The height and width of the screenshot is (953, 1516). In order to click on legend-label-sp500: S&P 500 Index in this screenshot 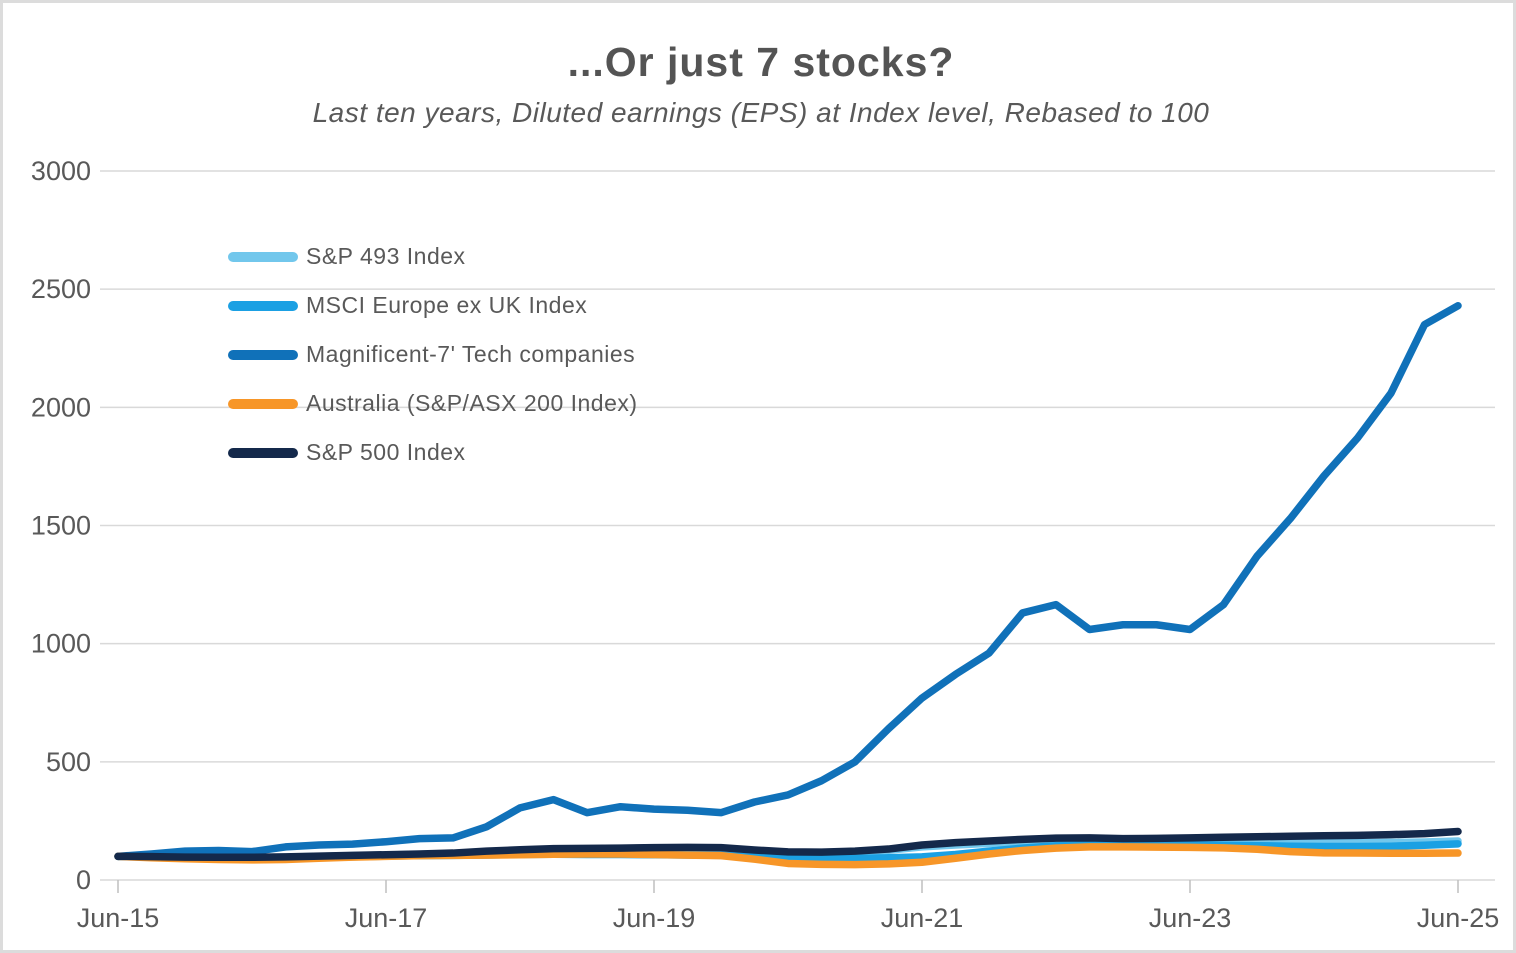, I will do `click(386, 452)`.